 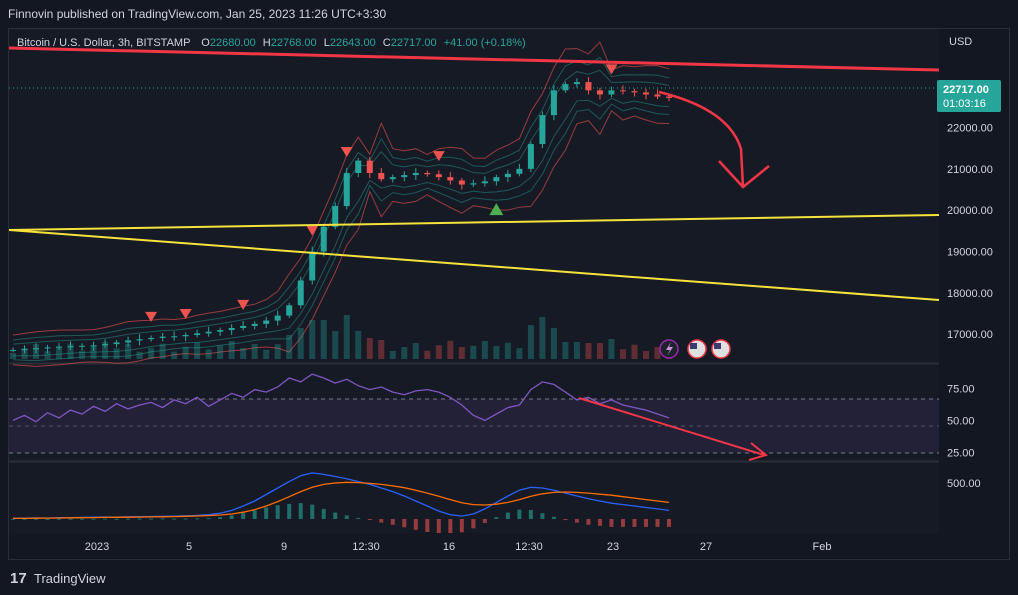 What do you see at coordinates (701, 139) in the screenshot?
I see `projection-arrow` at bounding box center [701, 139].